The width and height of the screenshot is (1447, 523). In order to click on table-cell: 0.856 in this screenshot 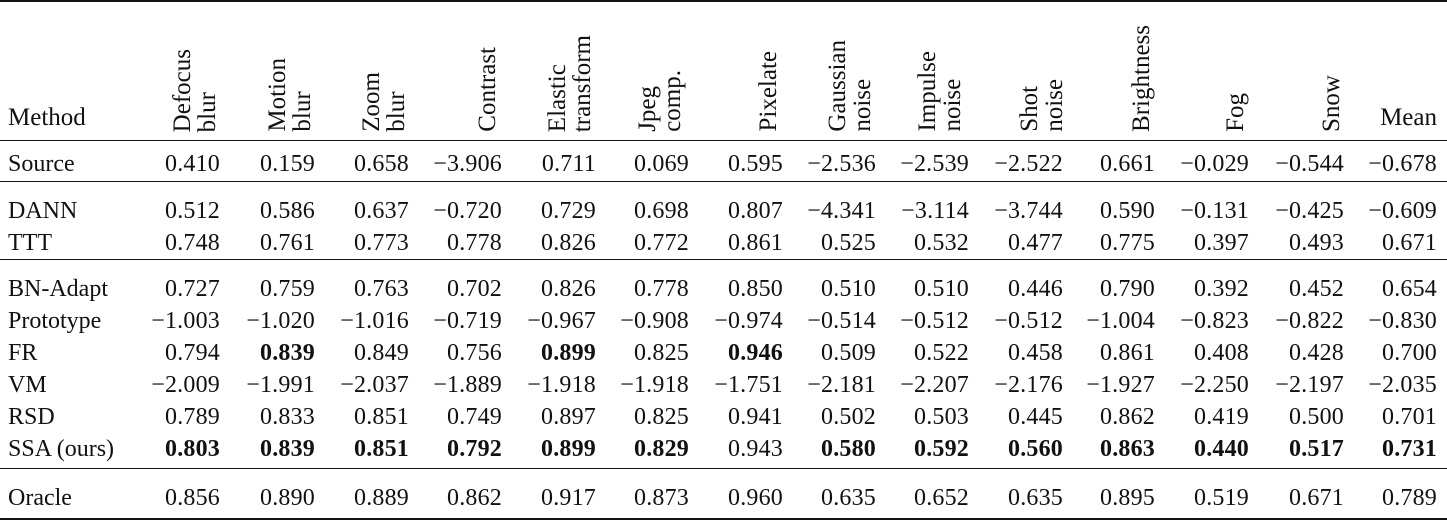, I will do `click(192, 498)`.